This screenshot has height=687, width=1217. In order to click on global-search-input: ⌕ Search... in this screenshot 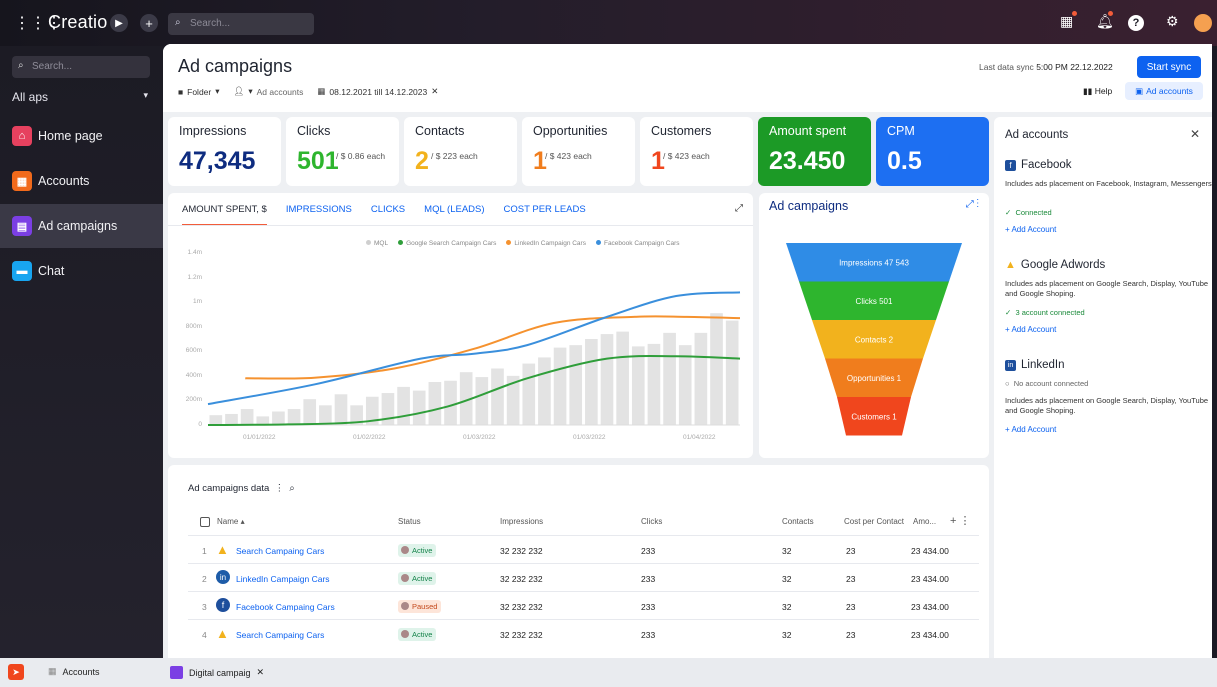, I will do `click(241, 24)`.